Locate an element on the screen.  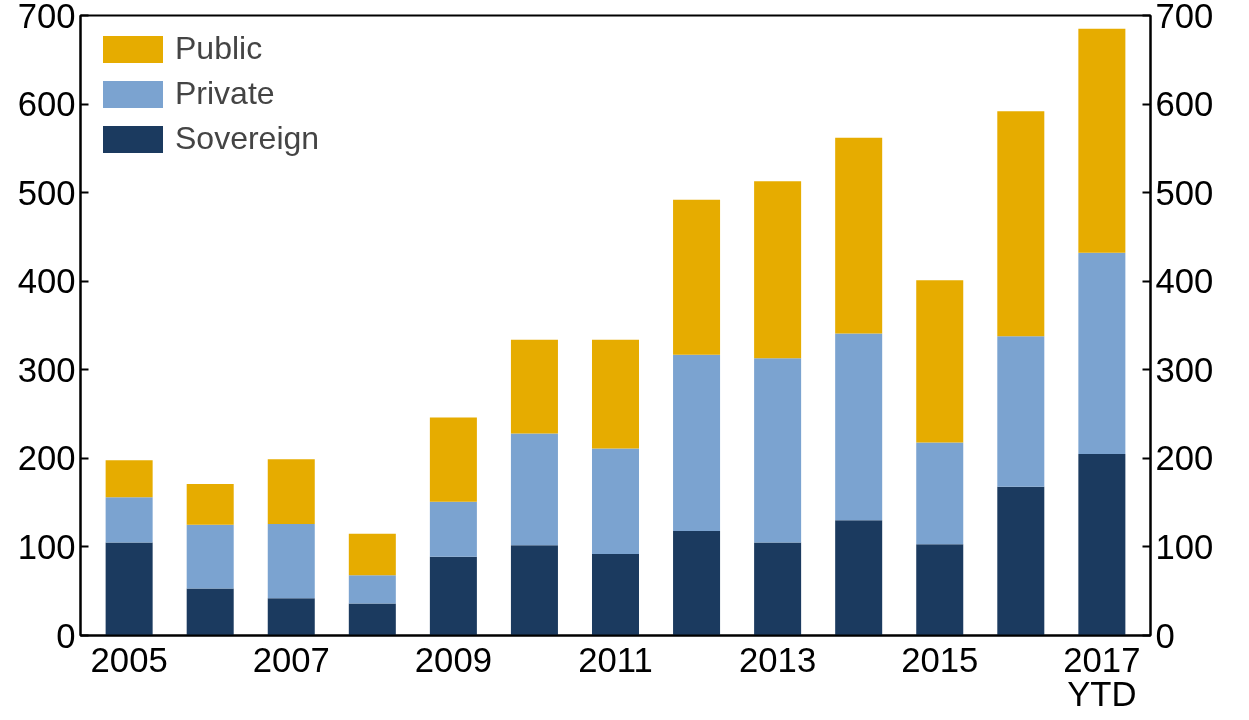
y-tick-label: 500 is located at coordinates (46, 192).